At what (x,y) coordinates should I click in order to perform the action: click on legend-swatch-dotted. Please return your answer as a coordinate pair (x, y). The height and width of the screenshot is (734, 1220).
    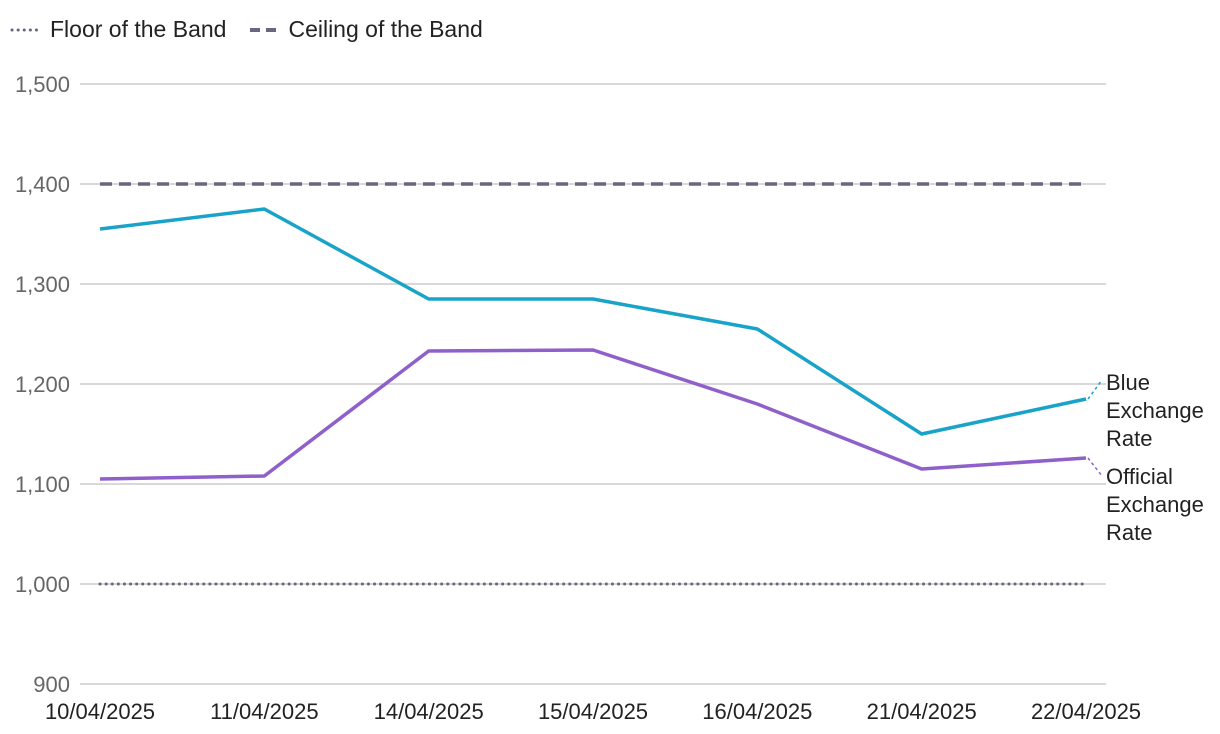
    Looking at the image, I should click on (27, 29).